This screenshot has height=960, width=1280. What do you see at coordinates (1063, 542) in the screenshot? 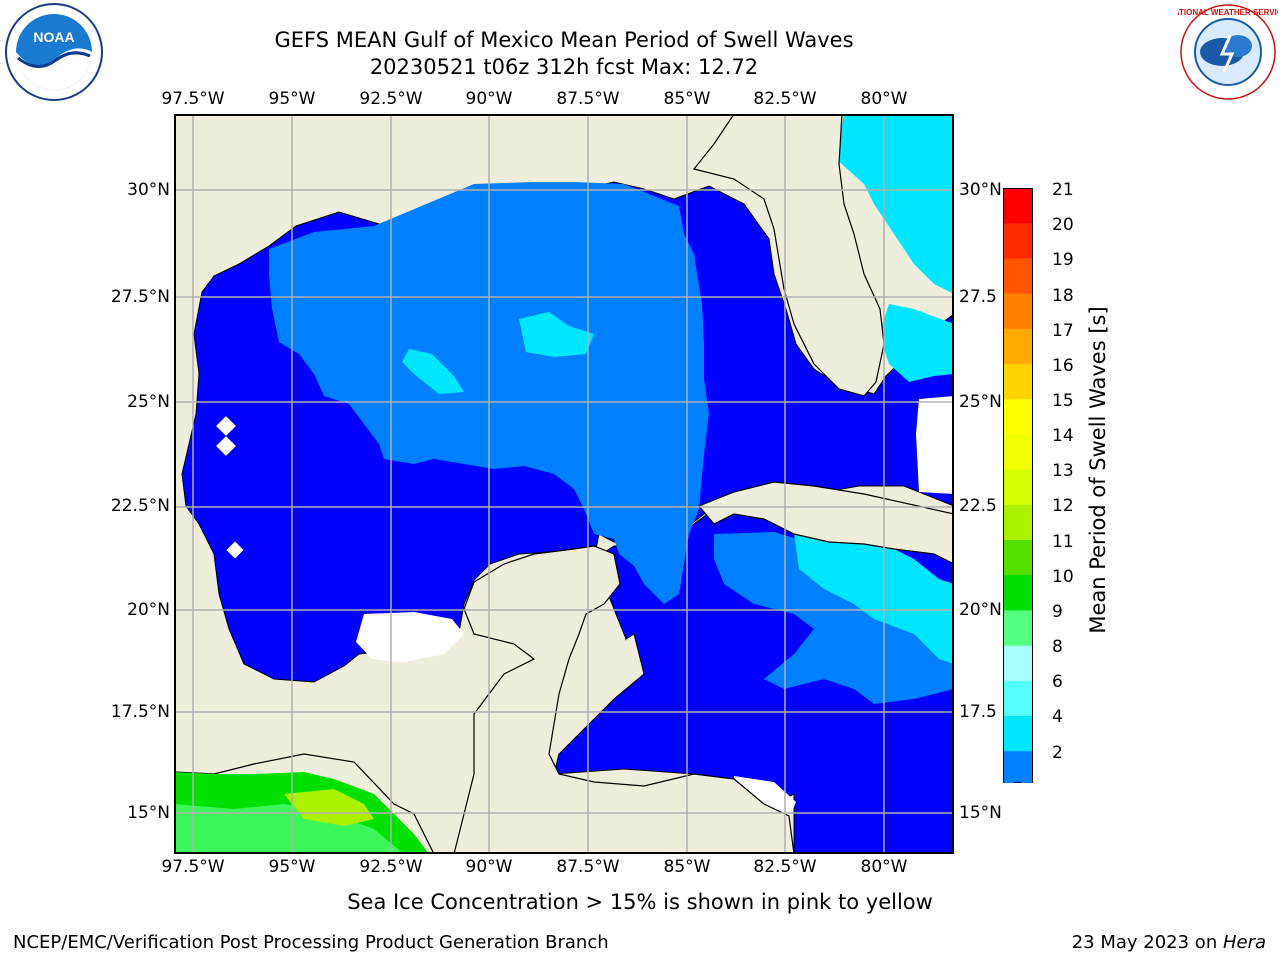
I see `colorbar-tick-label: 11` at bounding box center [1063, 542].